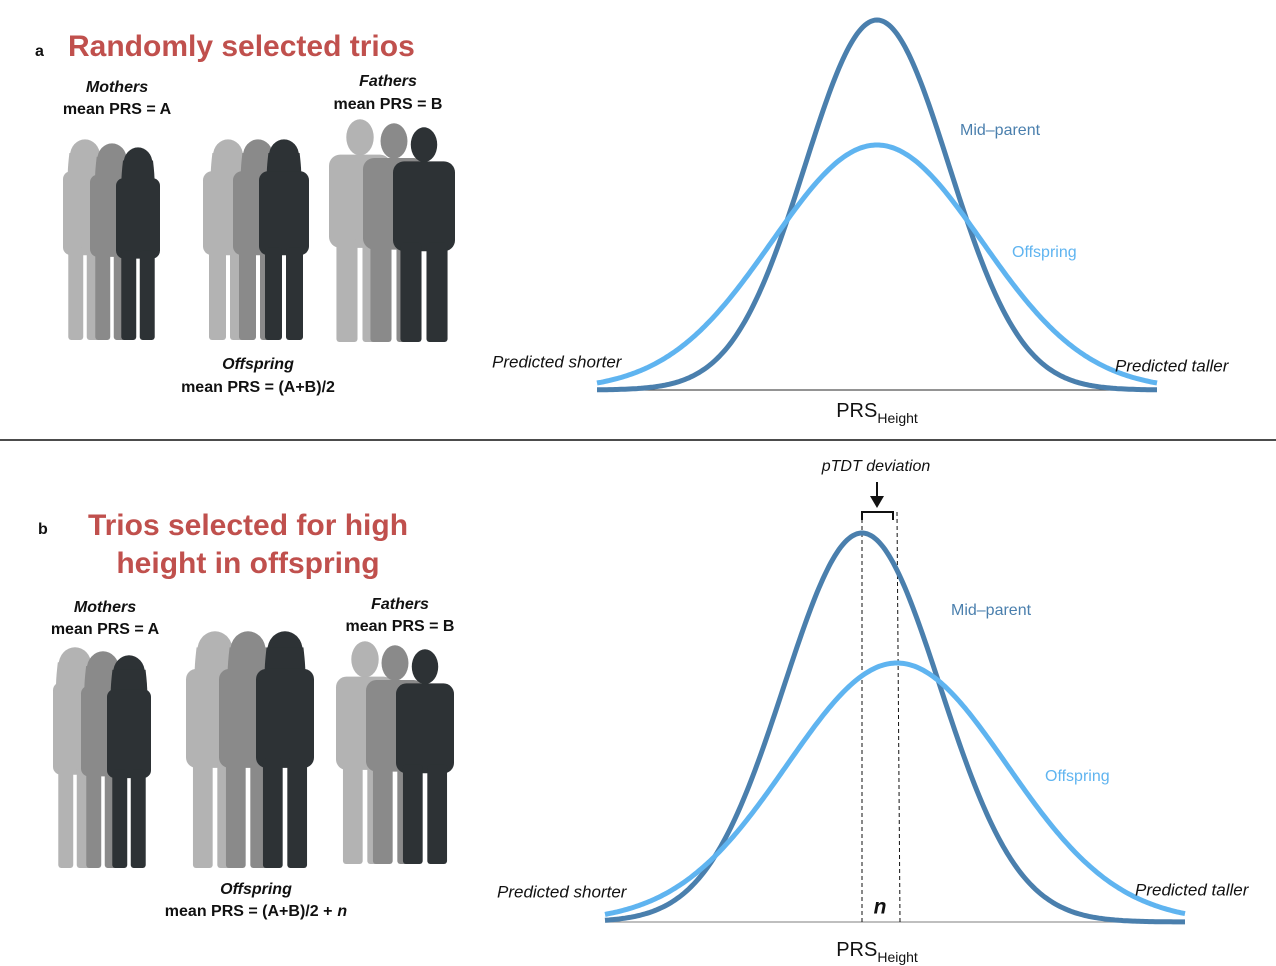  I want to click on panel-title: height in offspring, so click(247, 563).